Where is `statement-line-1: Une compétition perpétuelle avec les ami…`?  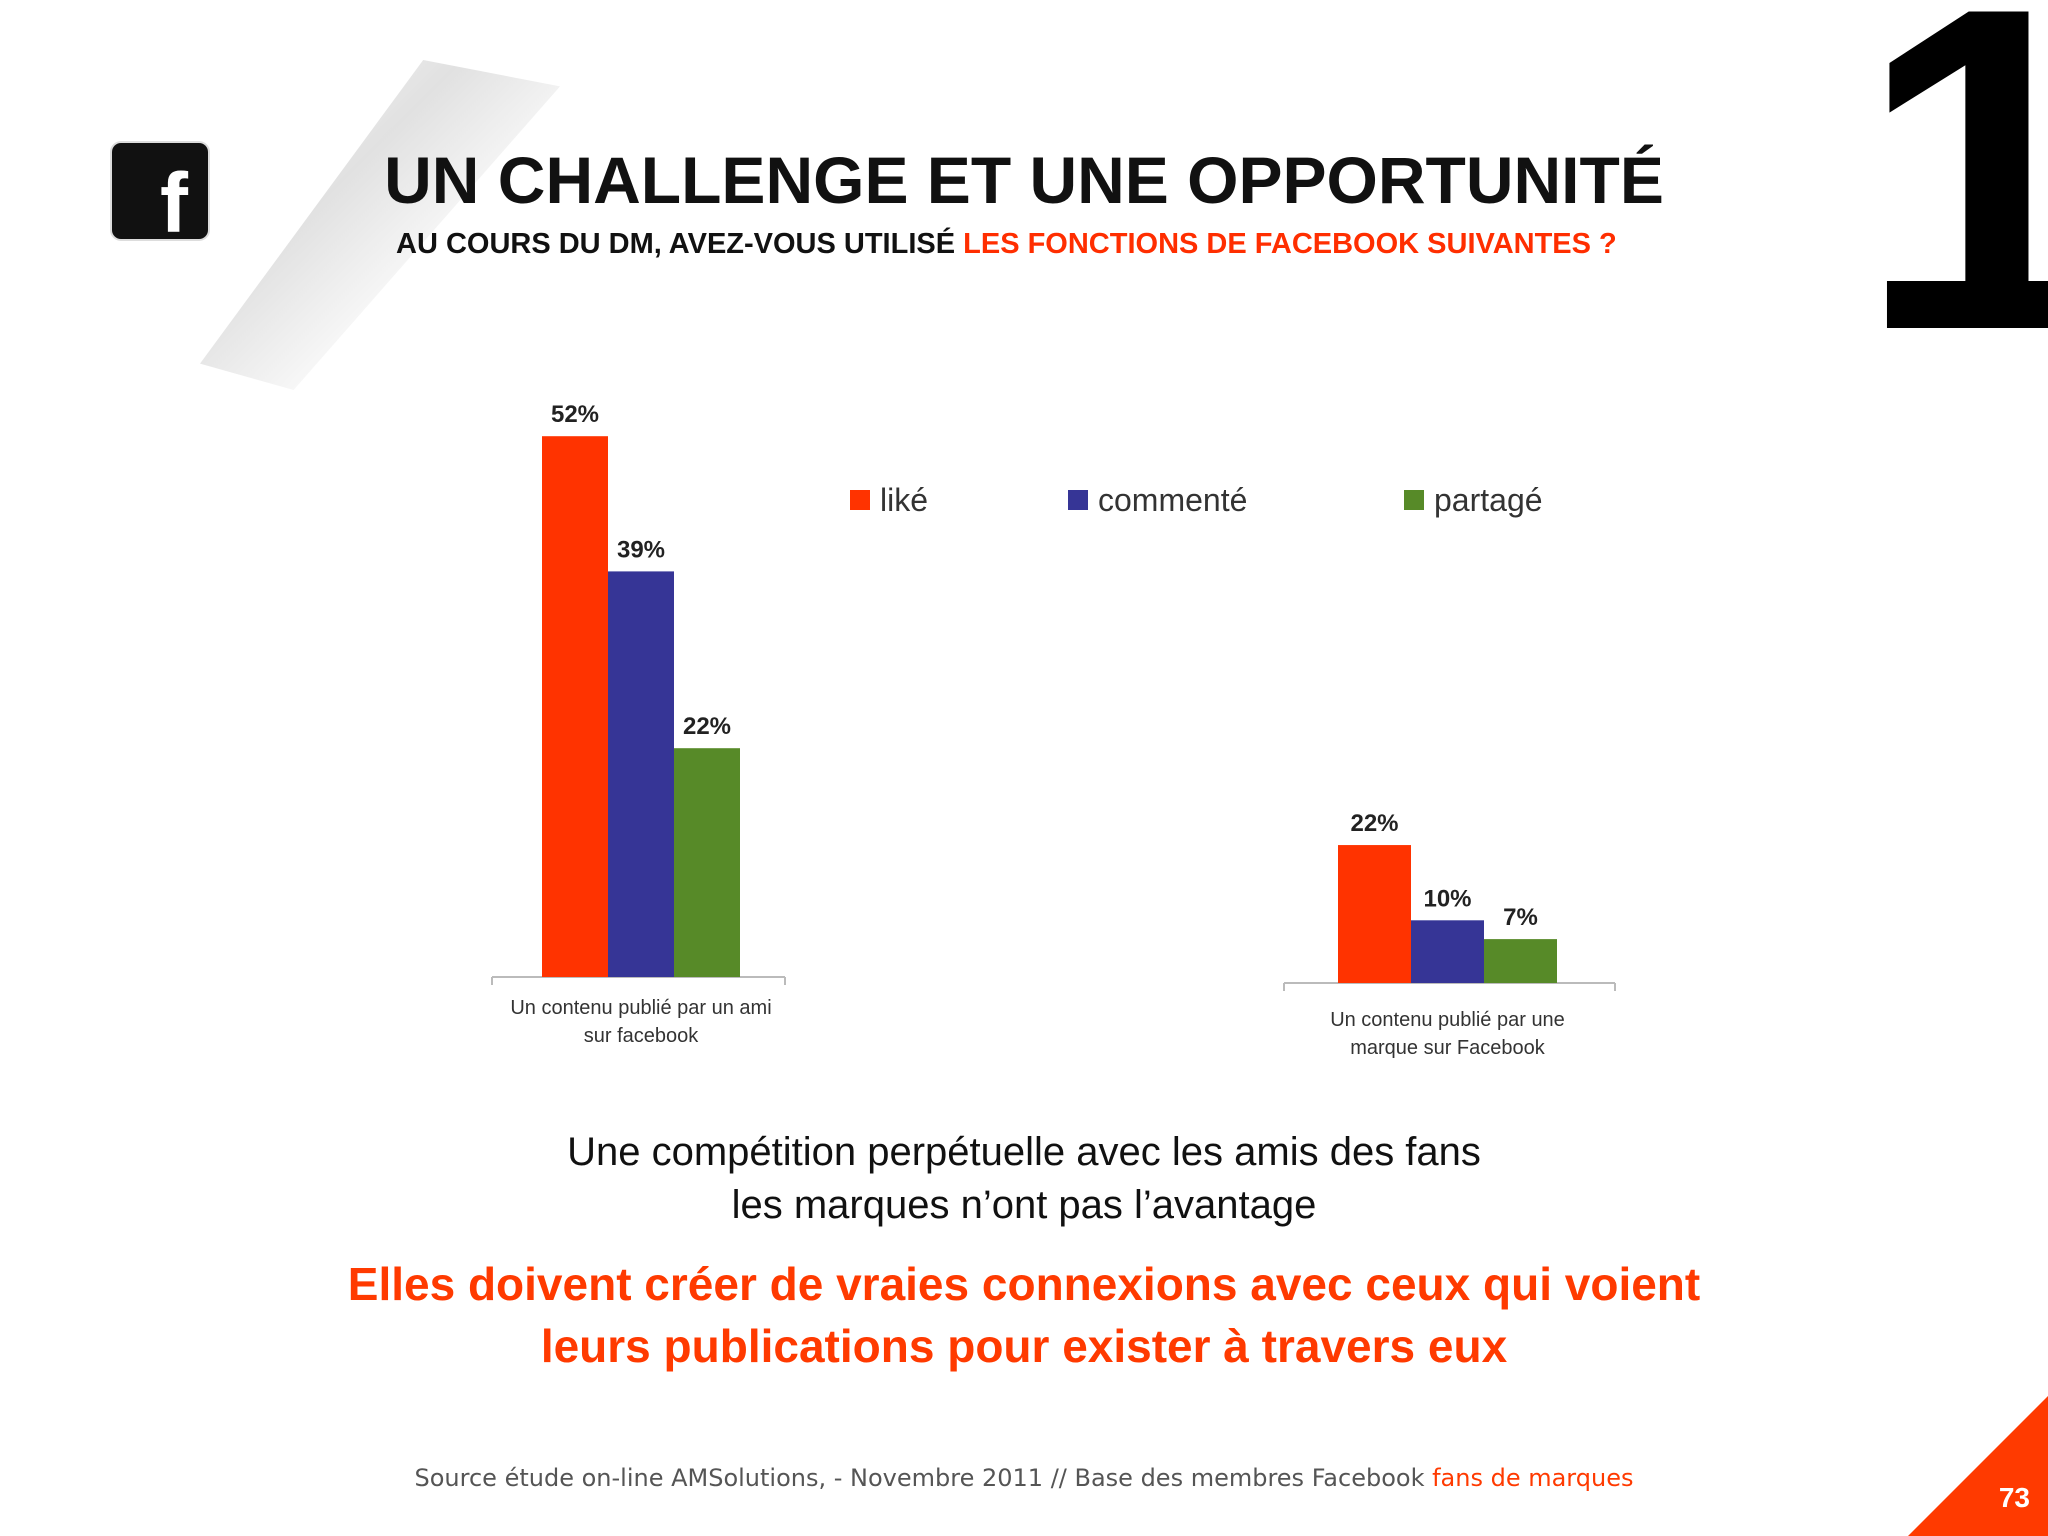 statement-line-1: Une compétition perpétuelle avec les ami… is located at coordinates (1024, 1152).